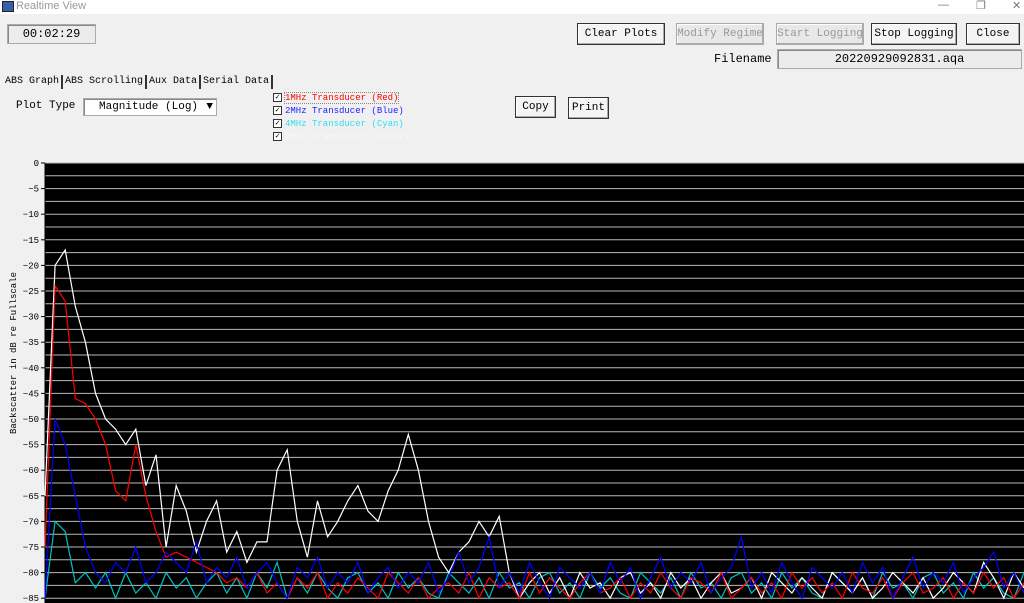 The width and height of the screenshot is (1024, 603). Describe the element at coordinates (31, 598) in the screenshot. I see `y-tick-label: −85` at that location.